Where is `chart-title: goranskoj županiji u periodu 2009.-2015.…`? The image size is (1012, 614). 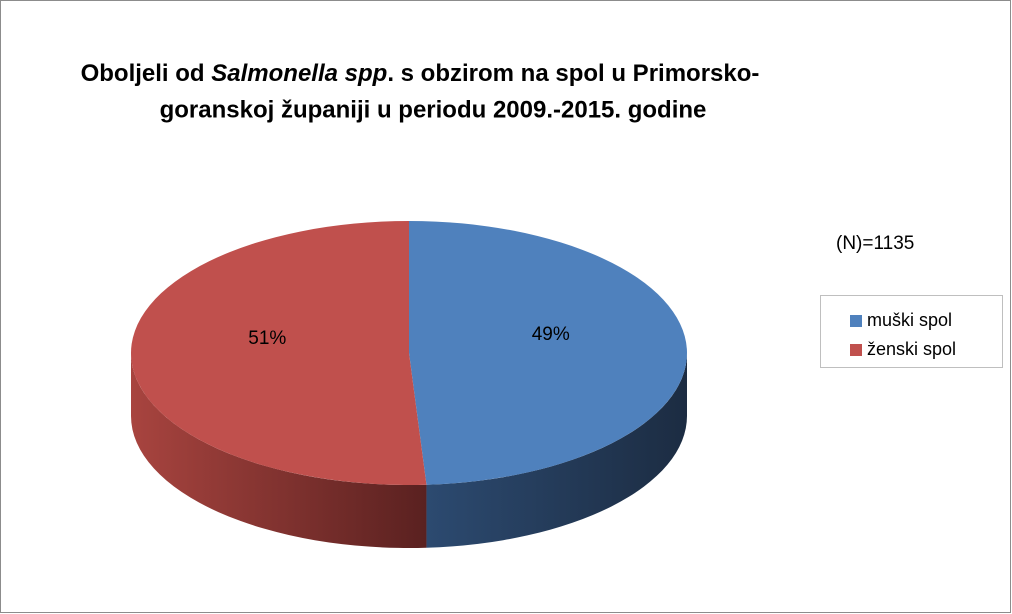 chart-title: goranskoj županiji u periodu 2009.-2015.… is located at coordinates (433, 109).